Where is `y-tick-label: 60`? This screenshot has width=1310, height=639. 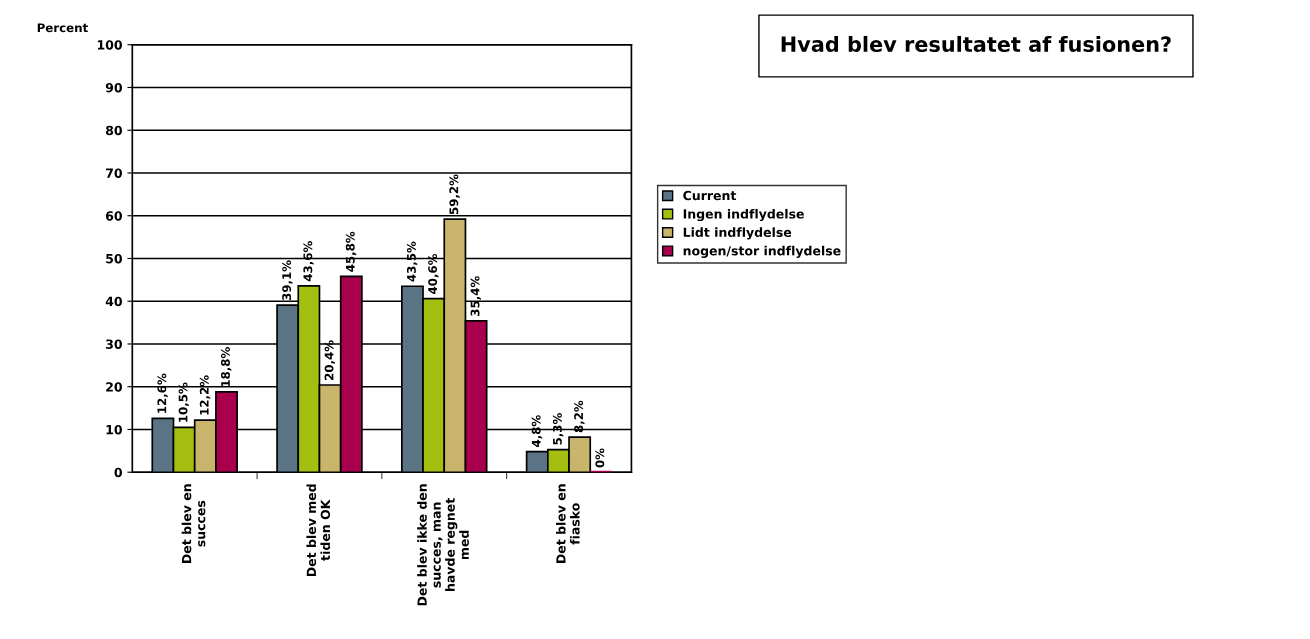
y-tick-label: 60 is located at coordinates (113, 216).